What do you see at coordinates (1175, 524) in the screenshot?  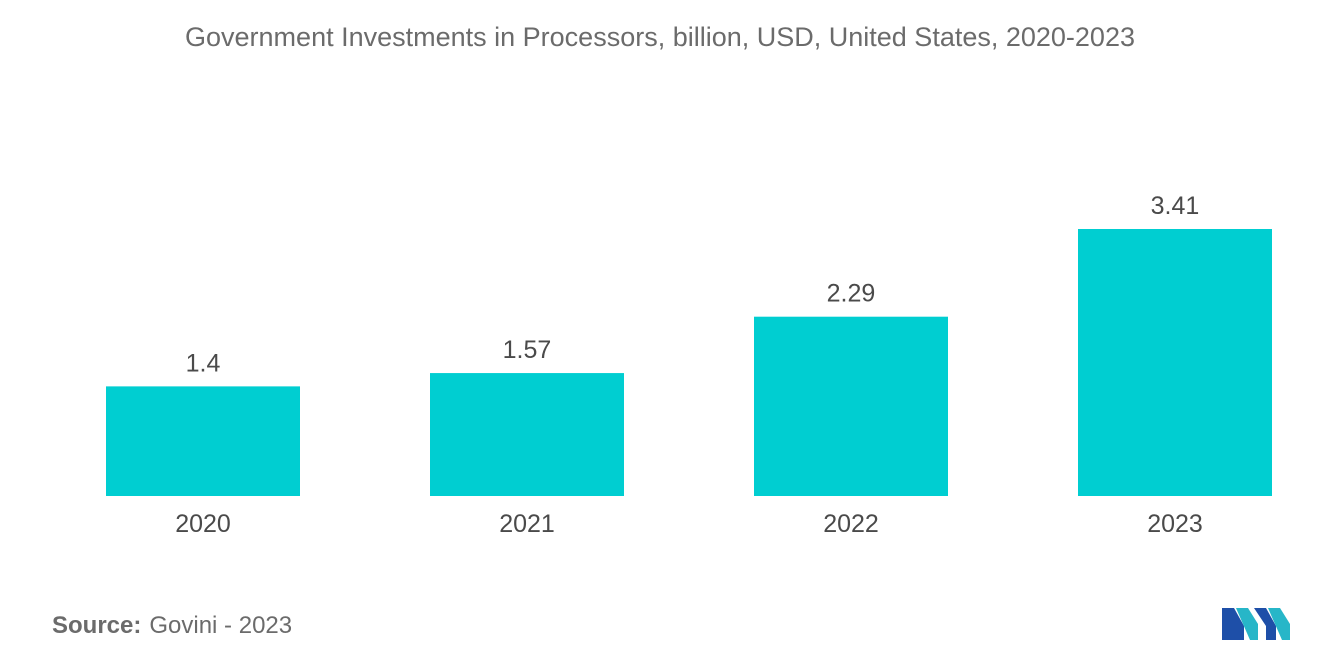 I see `x-tick-label-2023: 2023` at bounding box center [1175, 524].